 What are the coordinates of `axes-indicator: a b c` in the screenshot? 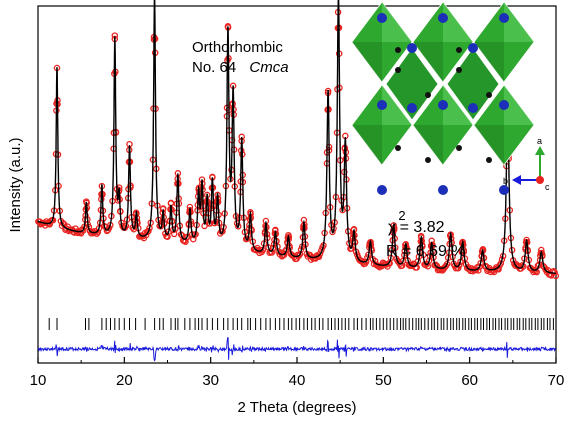 It's located at (526, 164).